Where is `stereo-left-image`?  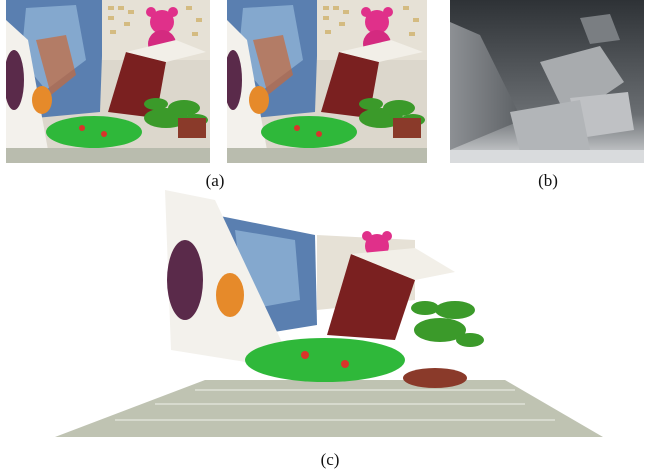 stereo-left-image is located at coordinates (108, 81).